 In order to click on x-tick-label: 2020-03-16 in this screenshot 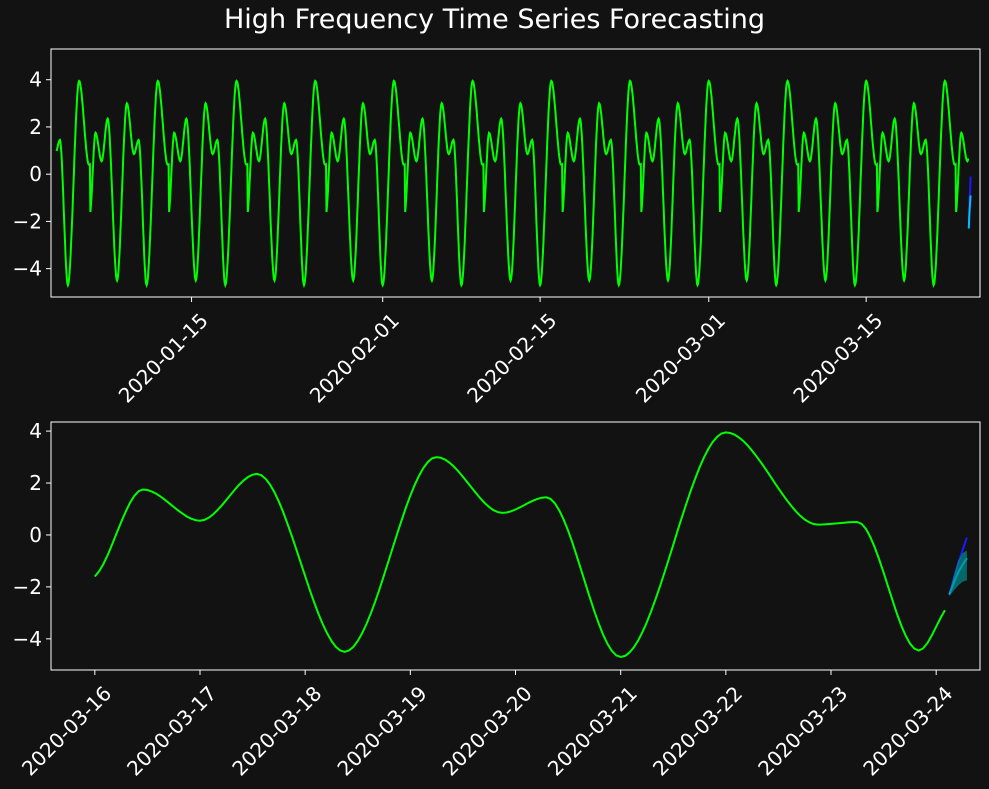, I will do `click(66, 730)`.